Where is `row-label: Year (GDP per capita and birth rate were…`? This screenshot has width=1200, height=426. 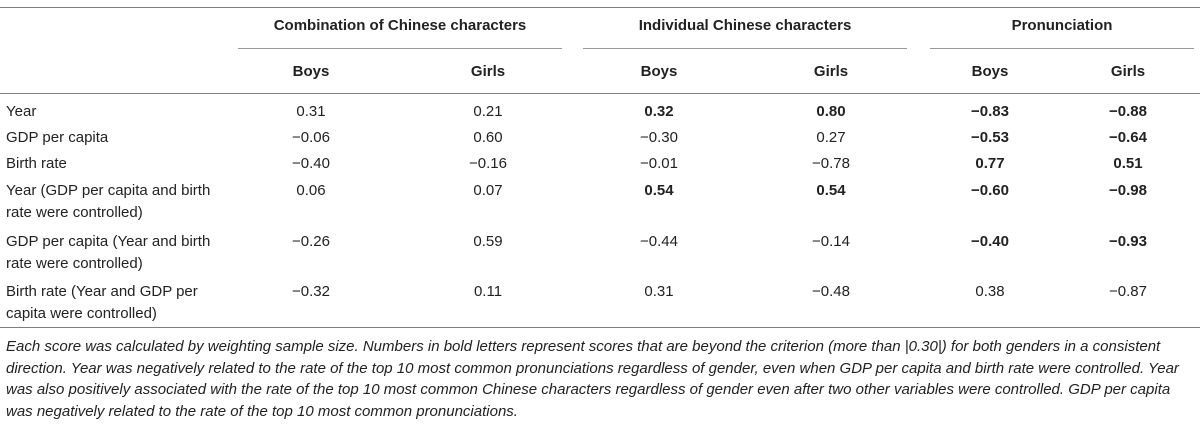
row-label: Year (GDP per capita and birth rate were… is located at coordinates (108, 201).